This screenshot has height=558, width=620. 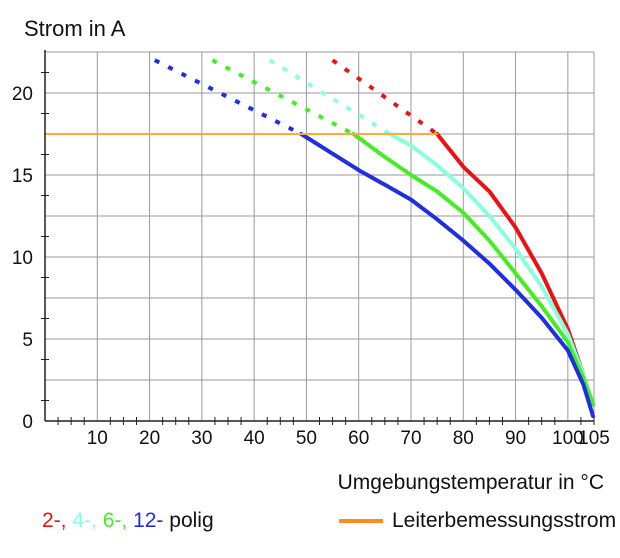 I want to click on rated-current-swatch, so click(x=361, y=521).